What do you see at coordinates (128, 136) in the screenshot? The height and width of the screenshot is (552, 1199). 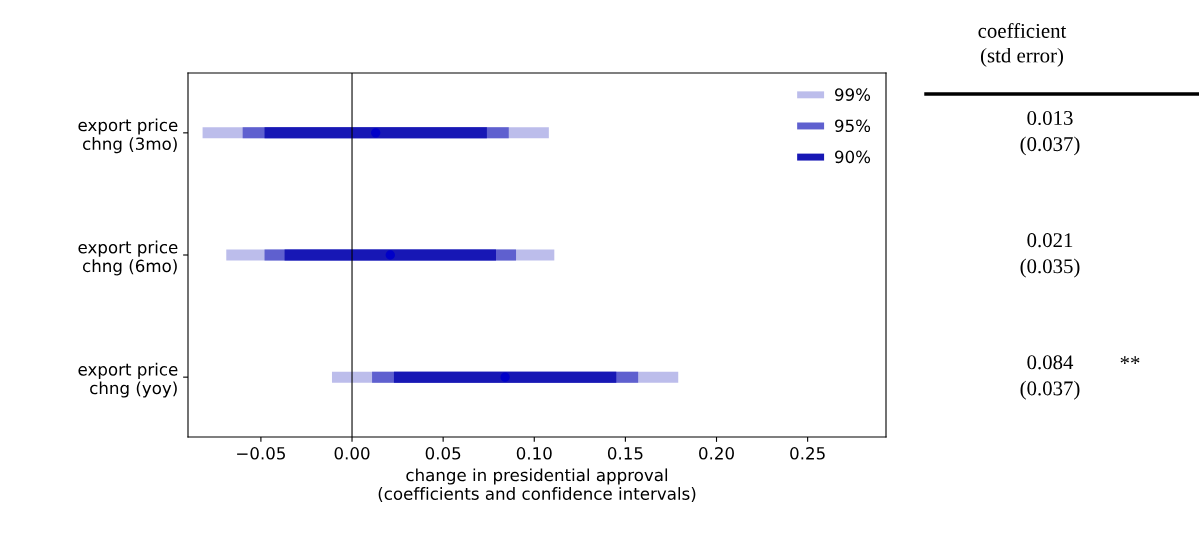 I see `y-tick-label: export price chng (3mo)` at bounding box center [128, 136].